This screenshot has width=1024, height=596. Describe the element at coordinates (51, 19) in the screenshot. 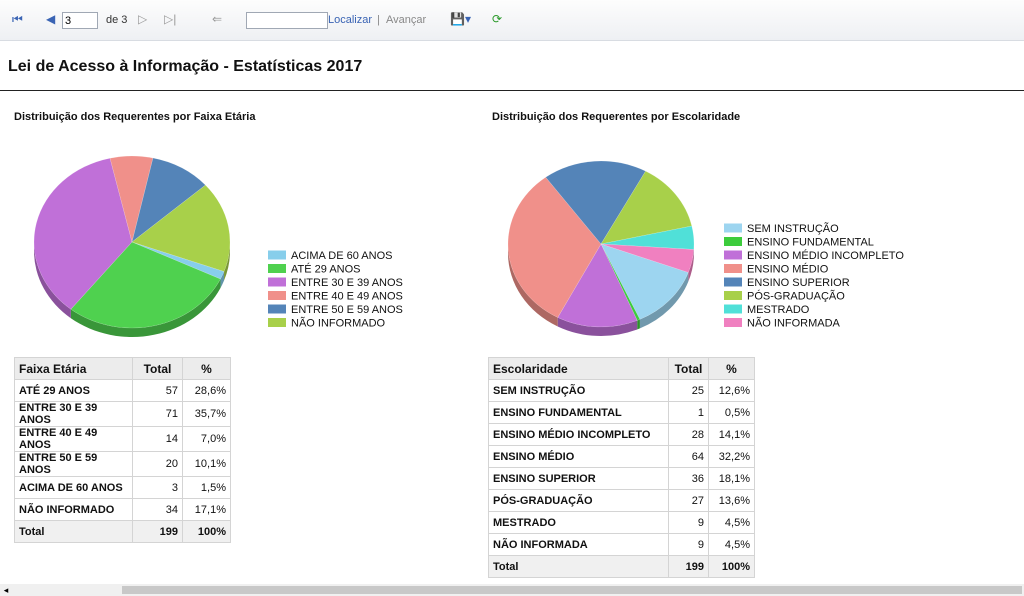

I see `prev-page-button: ◀` at that location.